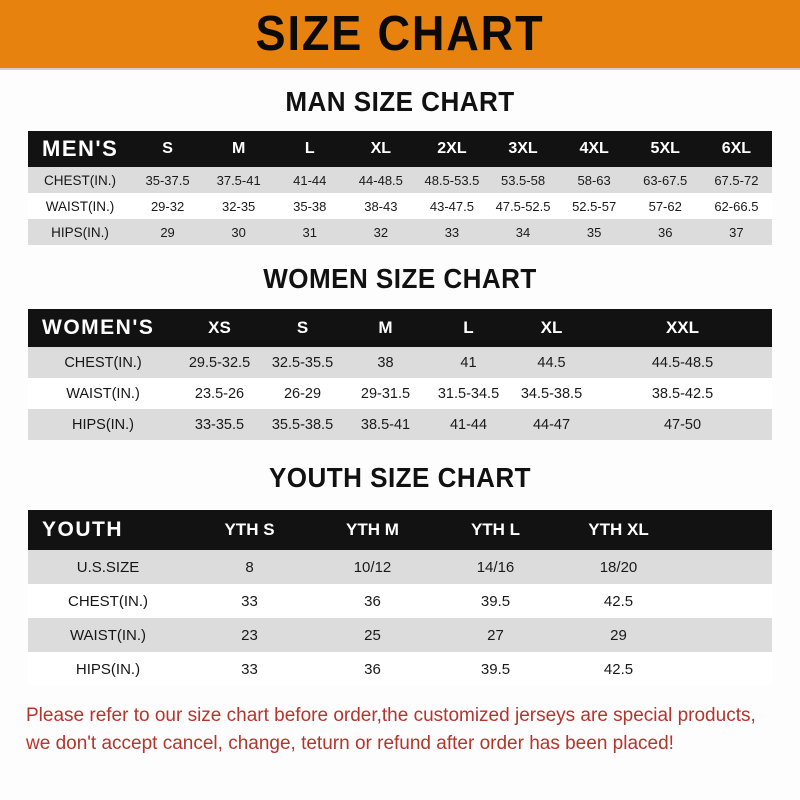  I want to click on cell: 27, so click(495, 635).